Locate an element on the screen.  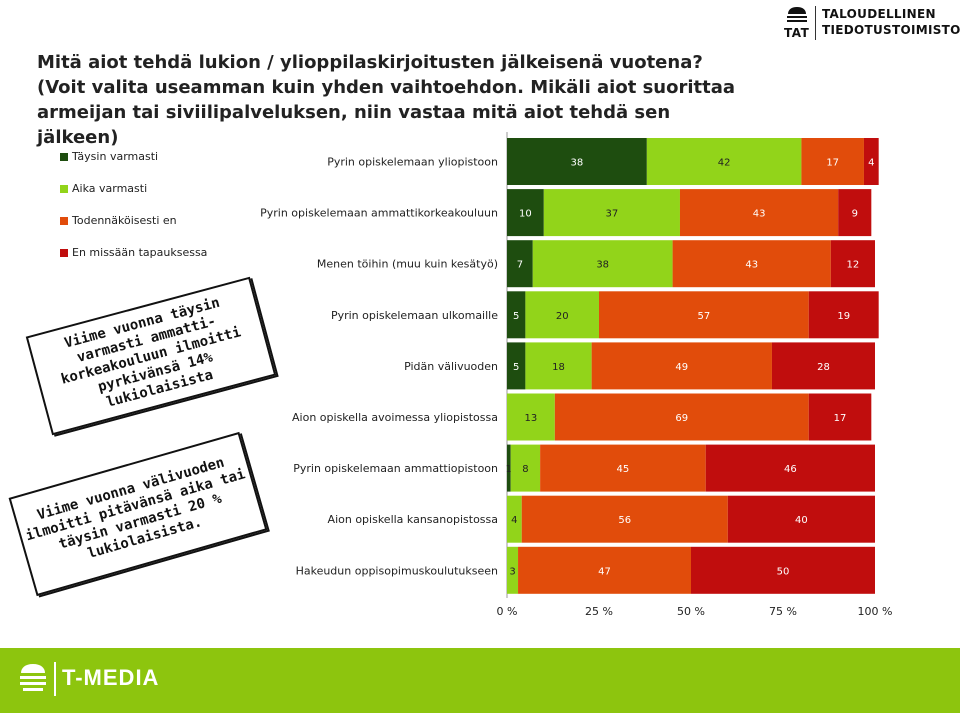
category-label: Pyrin opiskelemaan ammattiopistoon is located at coordinates (395, 468).